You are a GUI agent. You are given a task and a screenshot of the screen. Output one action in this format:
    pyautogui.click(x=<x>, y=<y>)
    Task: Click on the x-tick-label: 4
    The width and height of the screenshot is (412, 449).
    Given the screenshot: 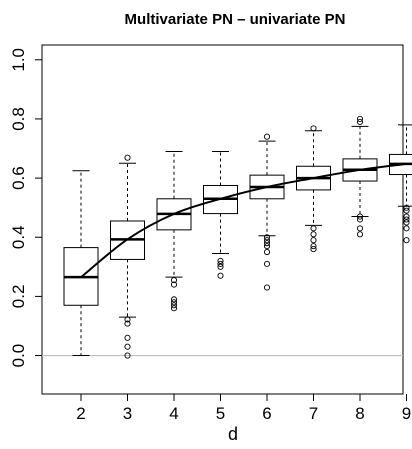 What is the action you would take?
    pyautogui.click(x=173, y=413)
    